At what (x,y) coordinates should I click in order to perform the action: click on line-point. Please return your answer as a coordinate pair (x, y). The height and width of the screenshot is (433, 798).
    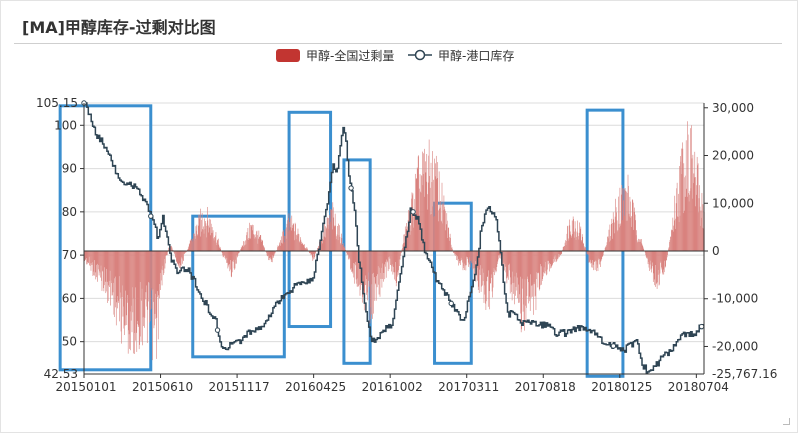
    Looking at the image, I should click on (217, 330).